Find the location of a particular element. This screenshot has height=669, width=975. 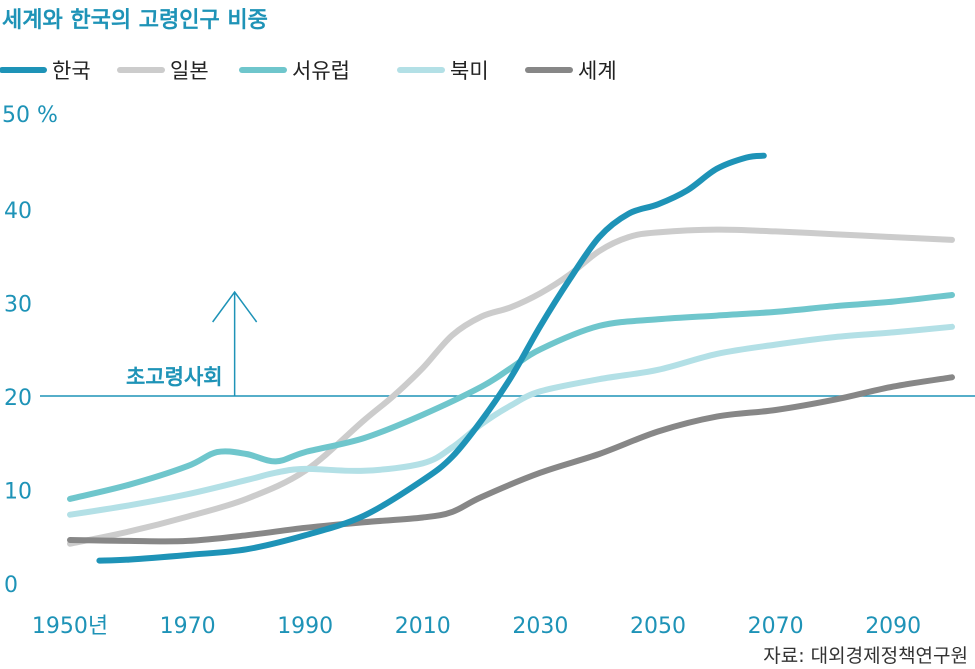

legend-label: 일본 is located at coordinates (189, 71).